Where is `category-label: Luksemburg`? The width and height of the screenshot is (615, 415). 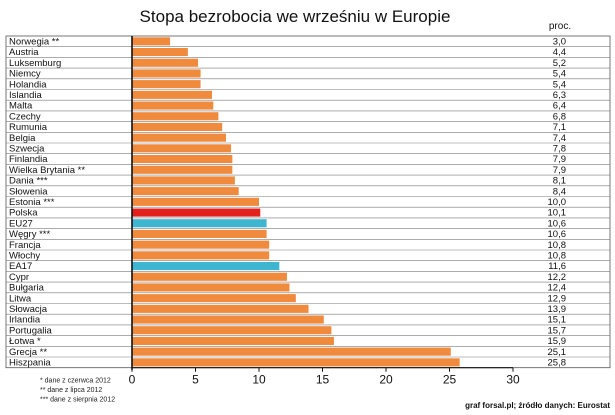
category-label: Luksemburg is located at coordinates (35, 63).